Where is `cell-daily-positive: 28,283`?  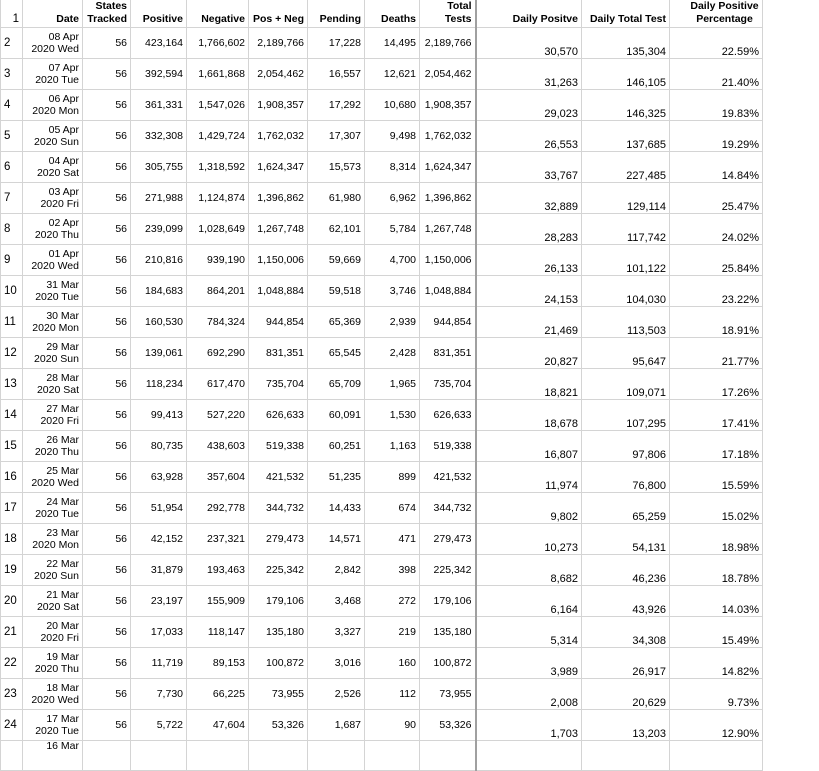 cell-daily-positive: 28,283 is located at coordinates (528, 229).